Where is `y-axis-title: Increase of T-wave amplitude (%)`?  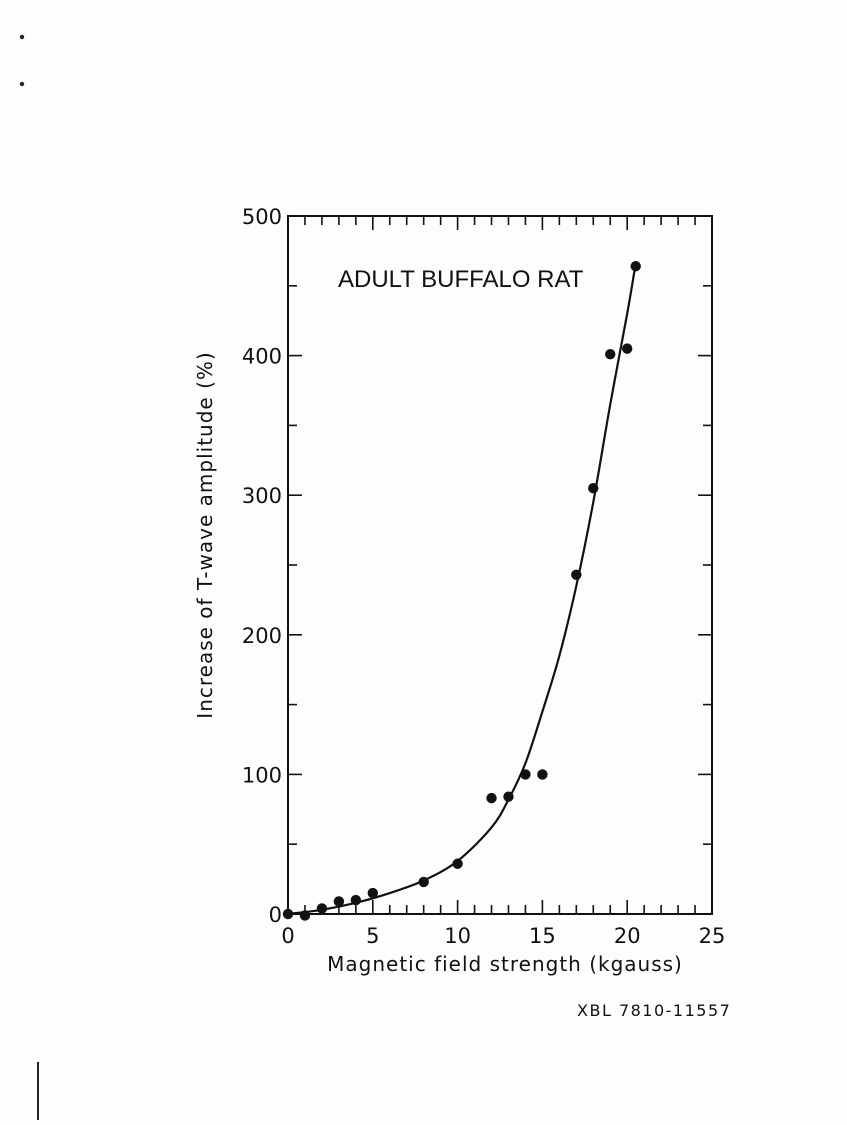 y-axis-title: Increase of T-wave amplitude (%) is located at coordinates (205, 534).